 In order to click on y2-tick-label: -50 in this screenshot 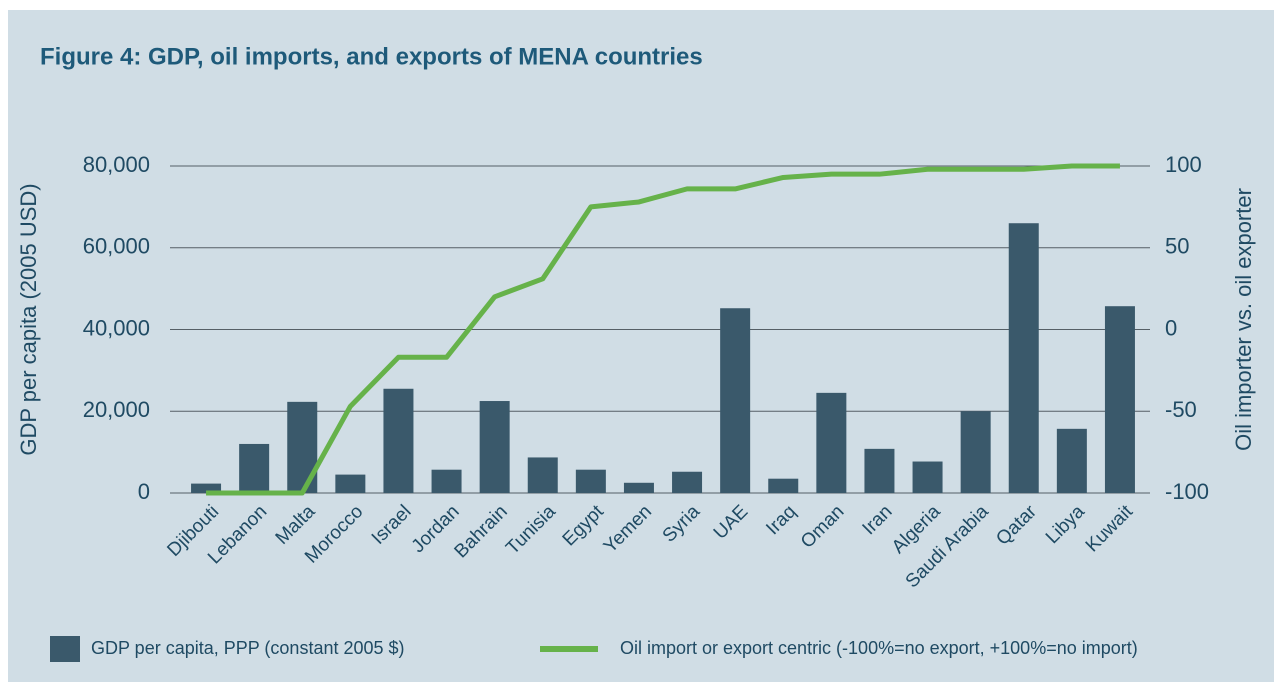, I will do `click(1181, 409)`.